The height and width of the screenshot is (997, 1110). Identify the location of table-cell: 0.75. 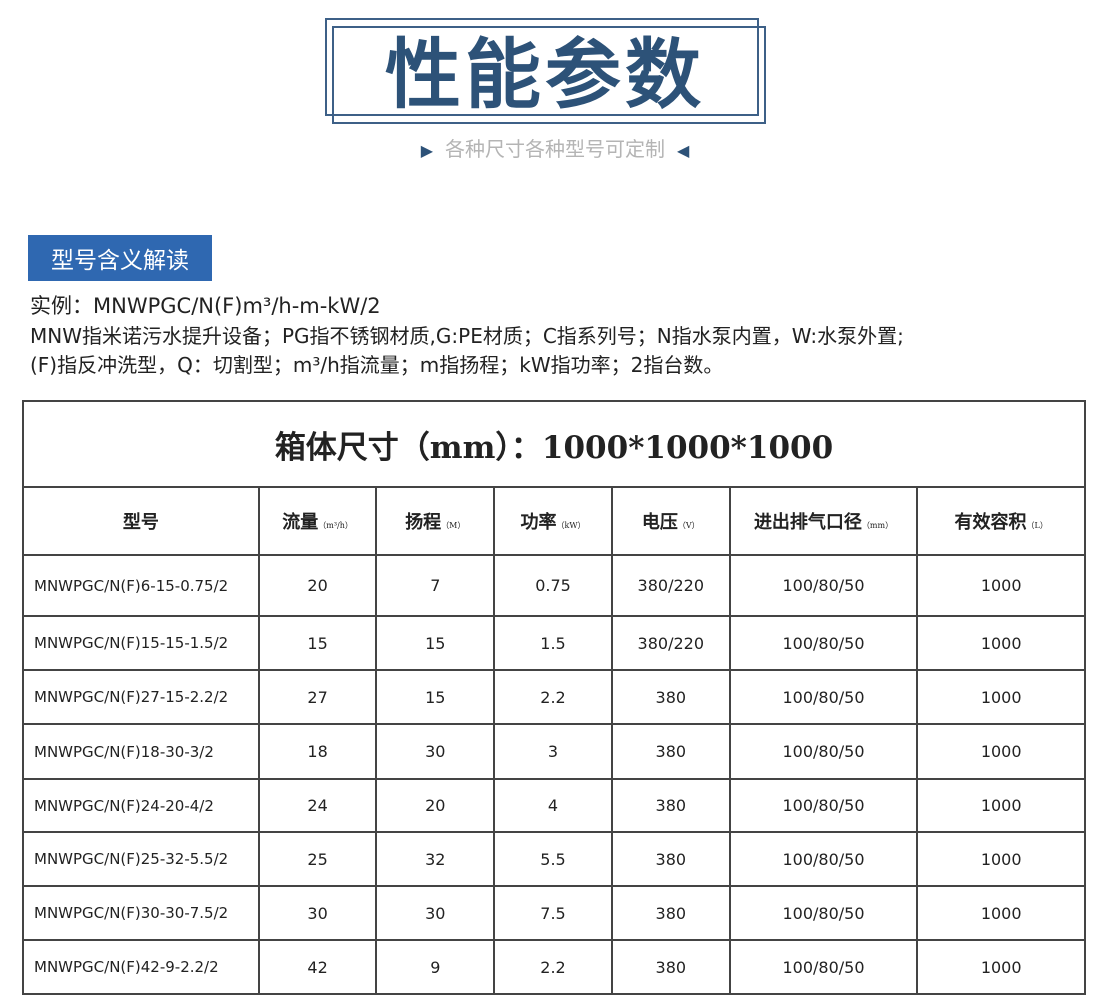
(553, 585).